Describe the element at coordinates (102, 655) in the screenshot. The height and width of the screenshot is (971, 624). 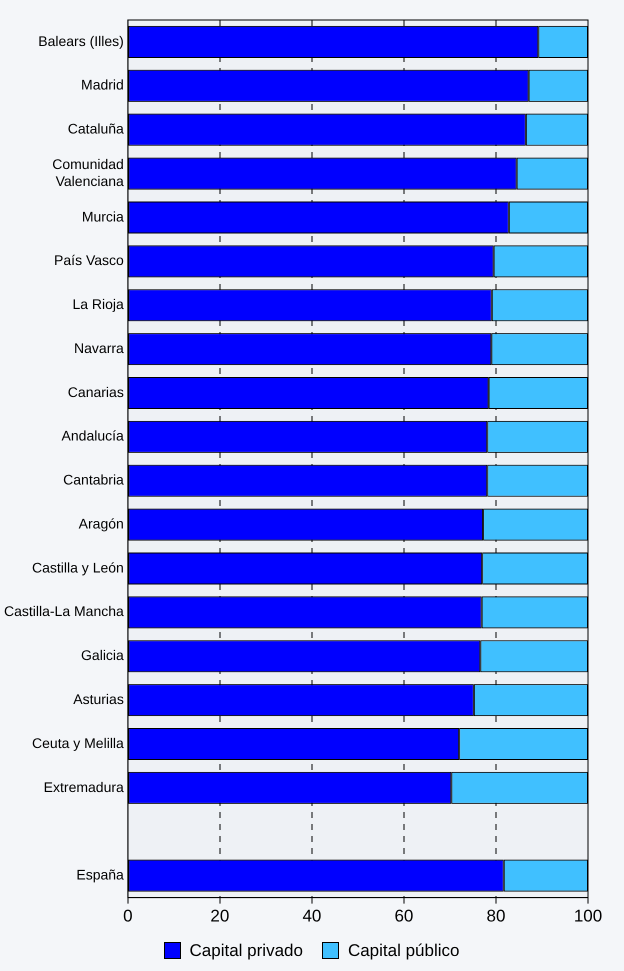
I see `y-tick-label: Galicia` at that location.